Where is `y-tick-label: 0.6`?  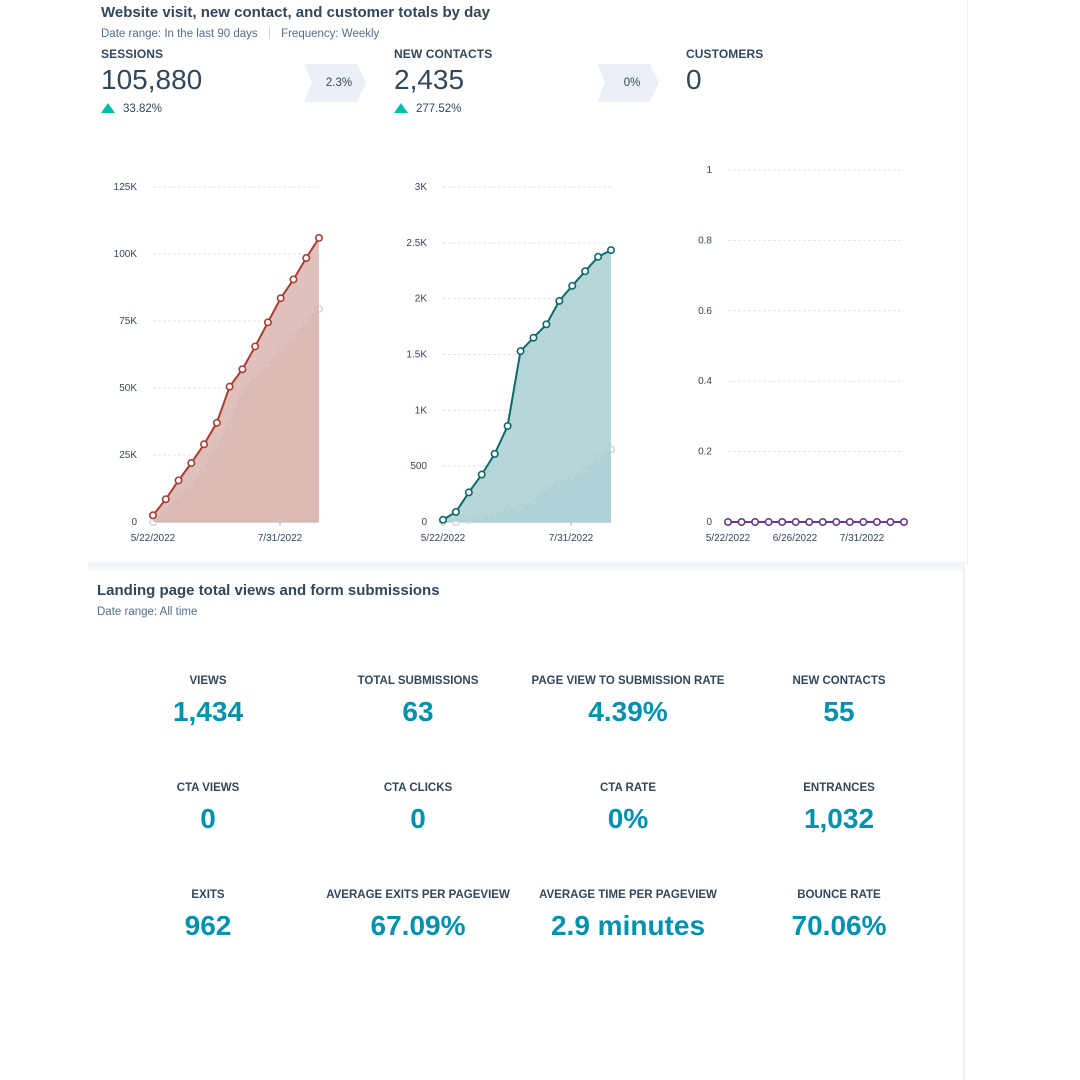 y-tick-label: 0.6 is located at coordinates (705, 311).